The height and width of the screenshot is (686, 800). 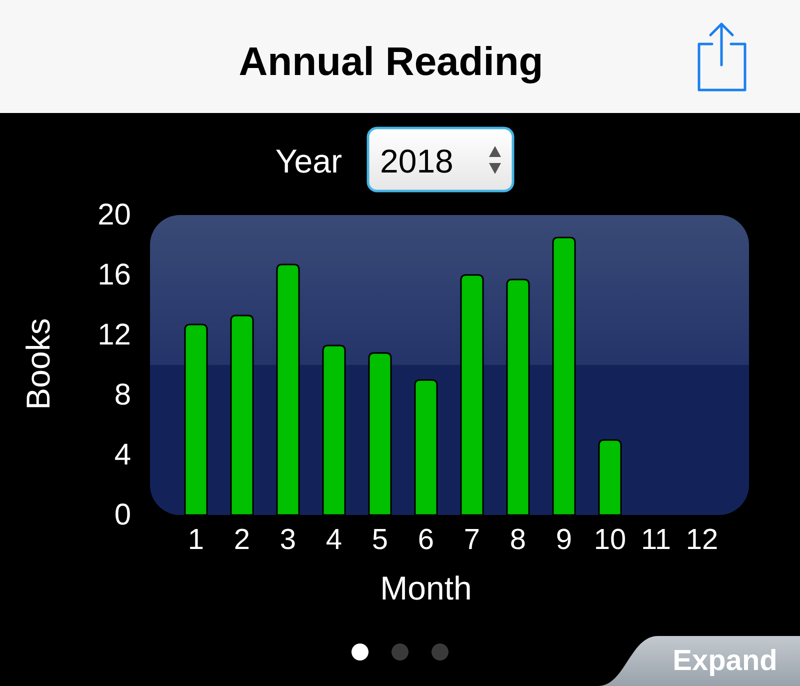 What do you see at coordinates (114, 335) in the screenshot?
I see `y-tick-label: 12` at bounding box center [114, 335].